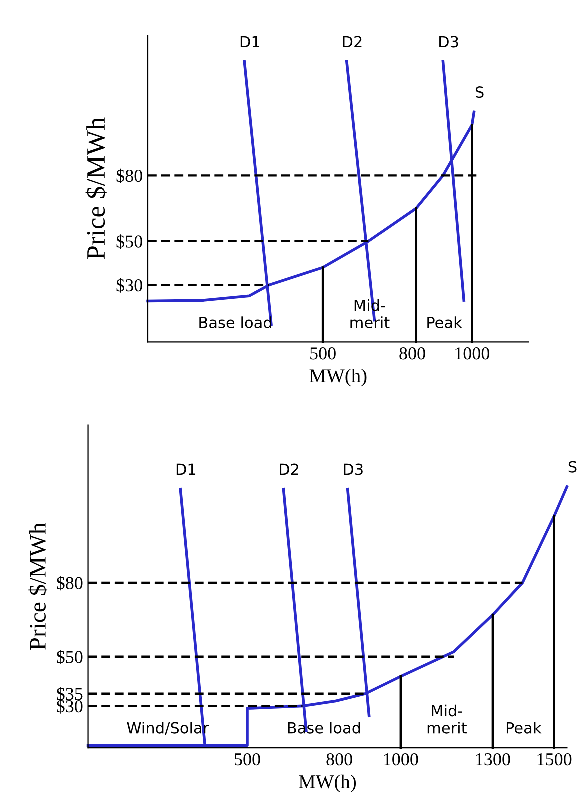 This screenshot has height=807, width=577. Describe the element at coordinates (493, 759) in the screenshot. I see `x-tick-label: 1300` at that location.